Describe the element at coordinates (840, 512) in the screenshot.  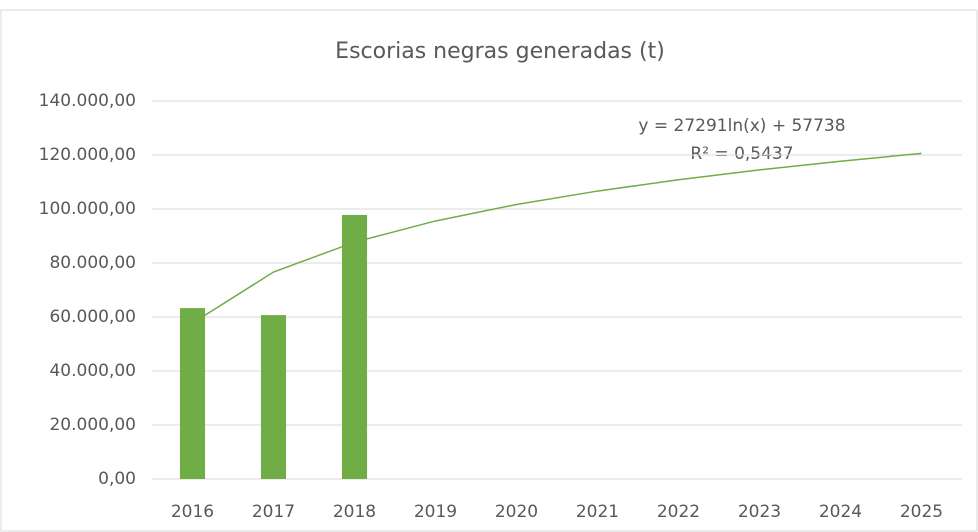
I see `x-tick-label: 2024` at that location.